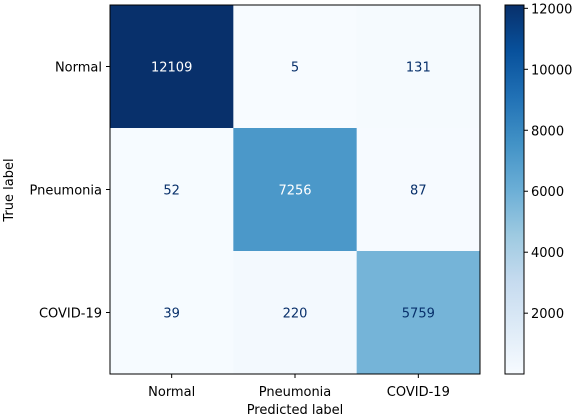 This screenshot has width=577, height=418. I want to click on colorbar-ticks: 2000 4000 6000 8000 10000 12000, so click(548, 162).